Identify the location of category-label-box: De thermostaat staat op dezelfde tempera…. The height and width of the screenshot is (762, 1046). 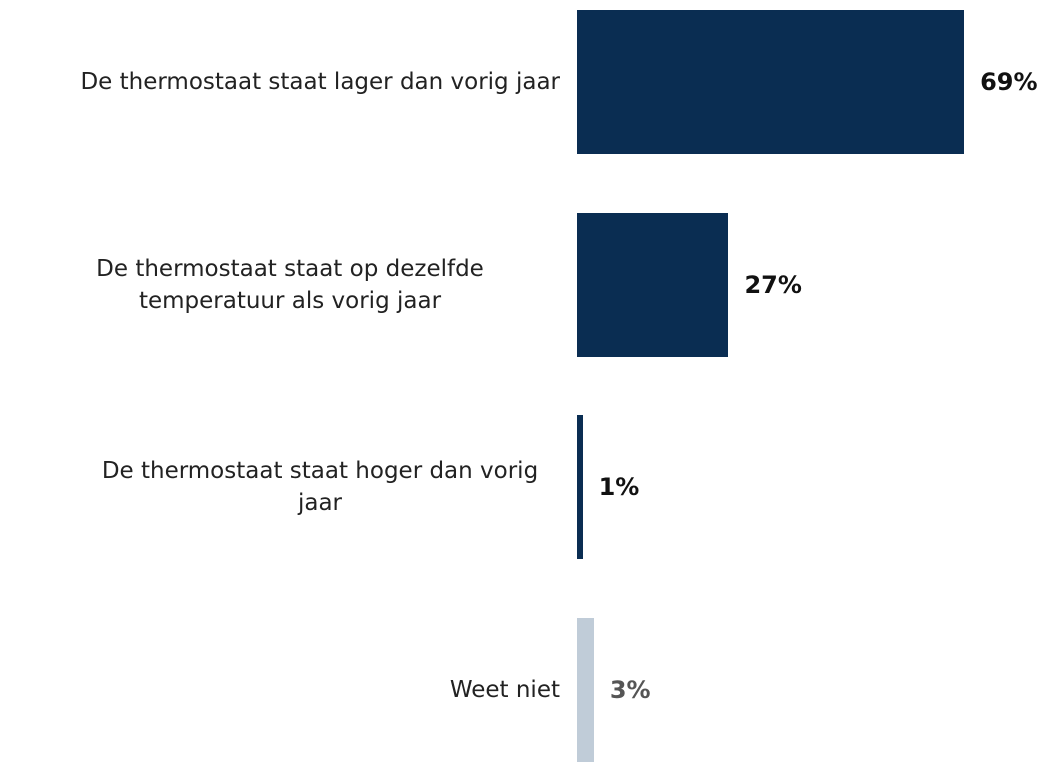
(290, 285).